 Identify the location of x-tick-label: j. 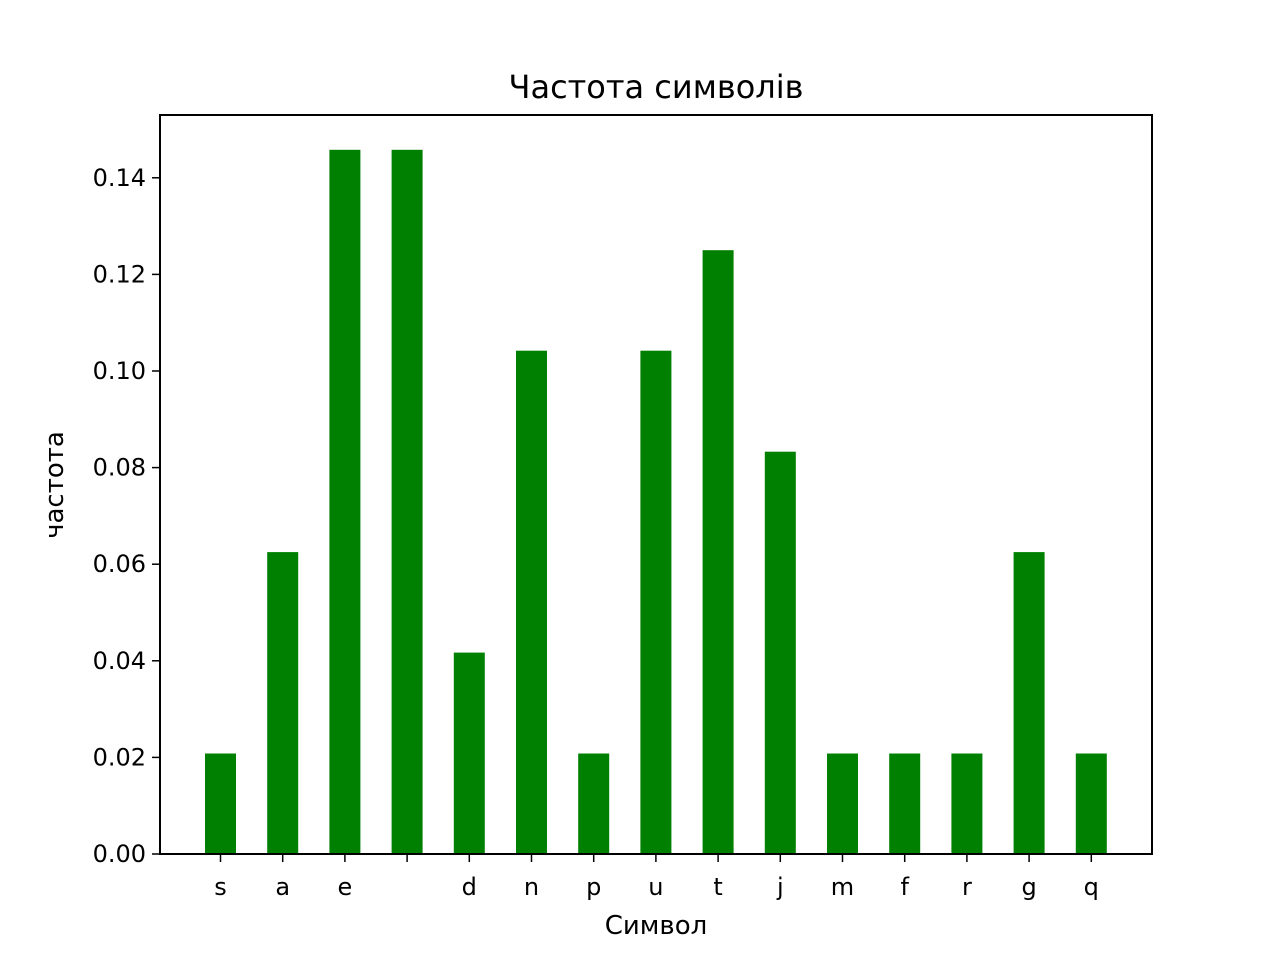
(780, 887).